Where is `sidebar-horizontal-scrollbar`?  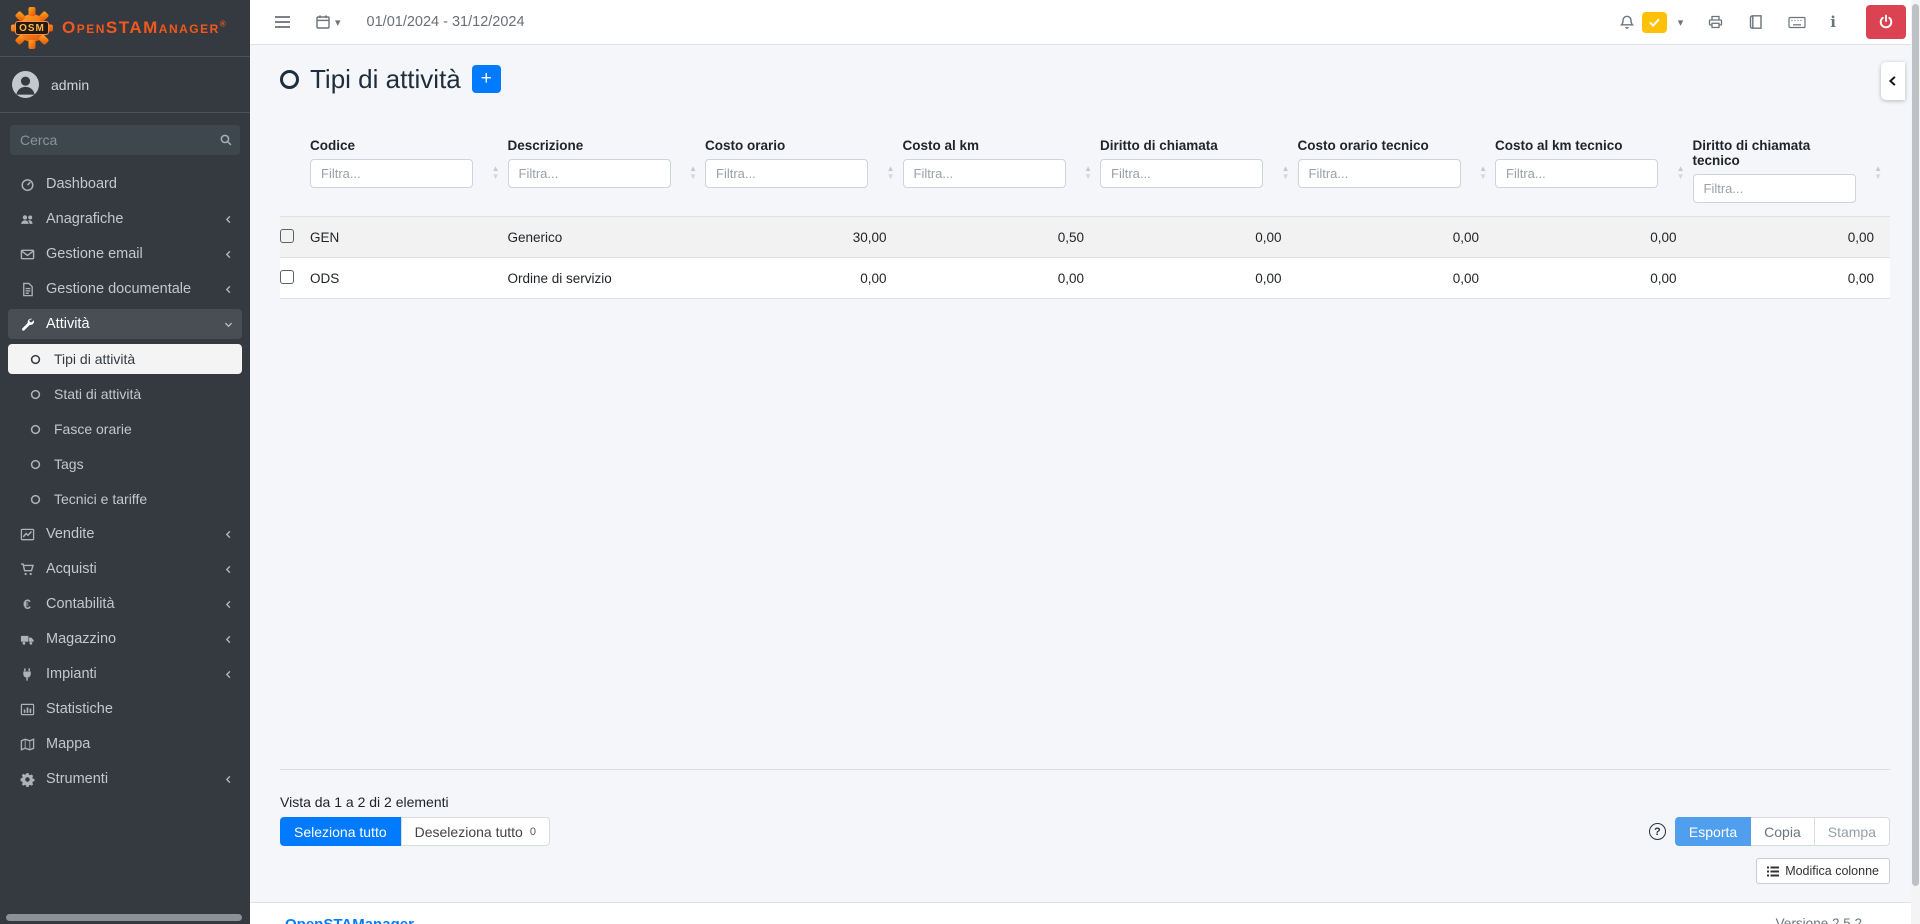
sidebar-horizontal-scrollbar is located at coordinates (124, 917).